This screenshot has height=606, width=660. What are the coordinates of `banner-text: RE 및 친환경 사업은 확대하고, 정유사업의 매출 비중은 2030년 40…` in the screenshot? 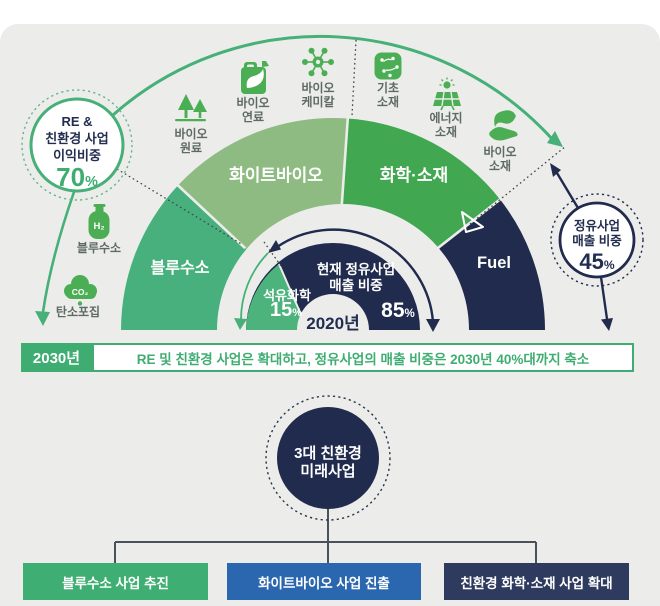 It's located at (363, 357).